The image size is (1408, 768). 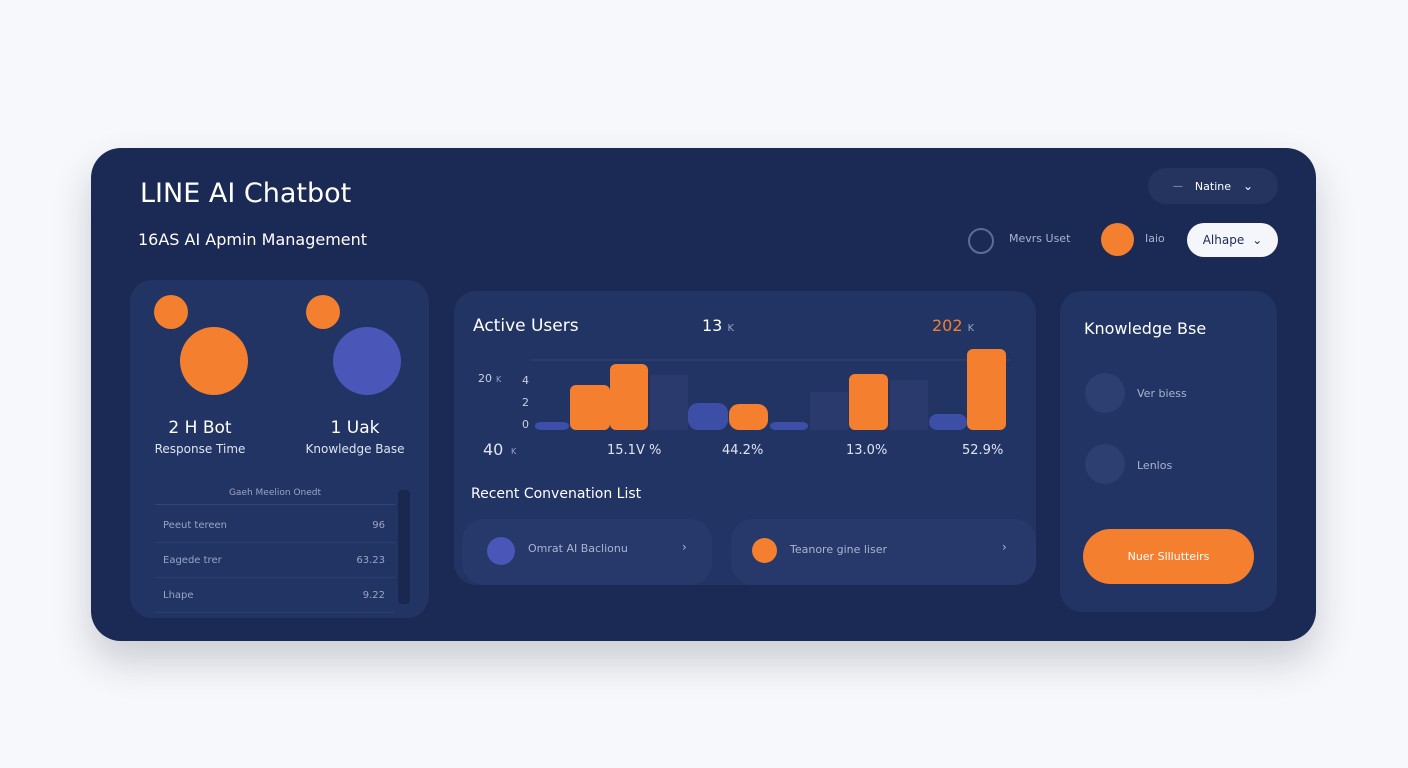 What do you see at coordinates (192, 560) in the screenshot?
I see `row-label: Eagede trer` at bounding box center [192, 560].